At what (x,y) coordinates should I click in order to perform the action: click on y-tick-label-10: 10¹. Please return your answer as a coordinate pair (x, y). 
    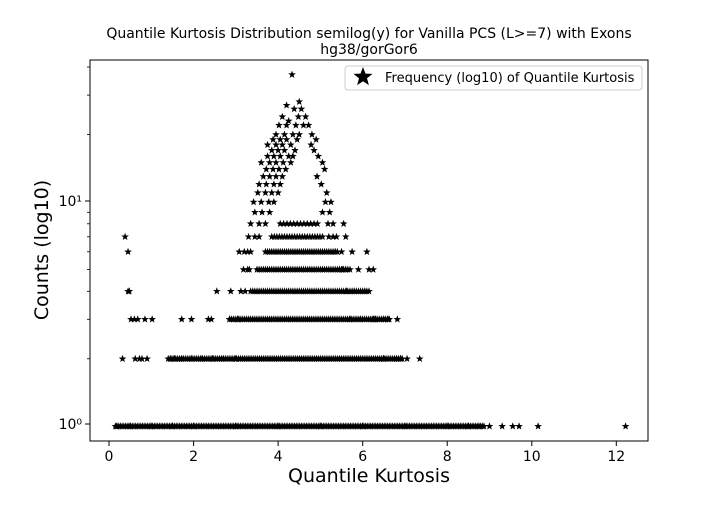
    Looking at the image, I should click on (70, 202).